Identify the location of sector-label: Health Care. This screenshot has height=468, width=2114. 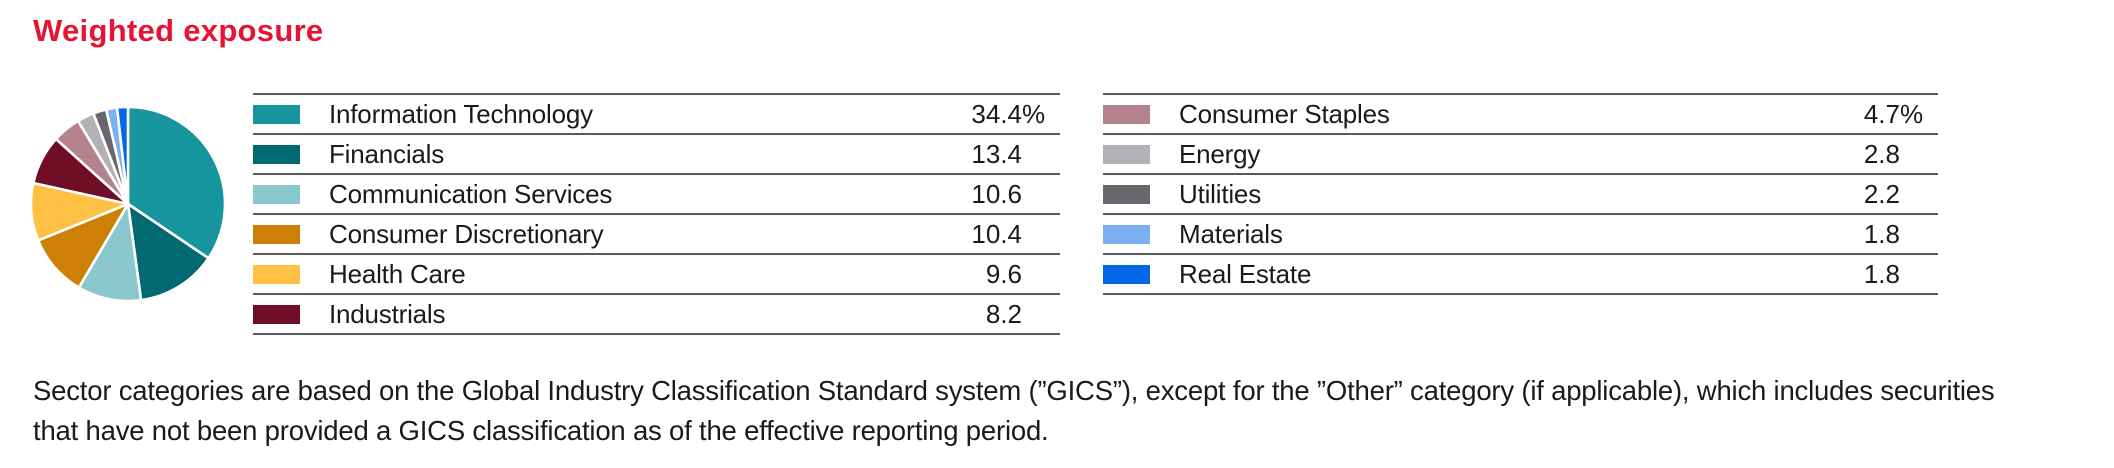
(397, 273).